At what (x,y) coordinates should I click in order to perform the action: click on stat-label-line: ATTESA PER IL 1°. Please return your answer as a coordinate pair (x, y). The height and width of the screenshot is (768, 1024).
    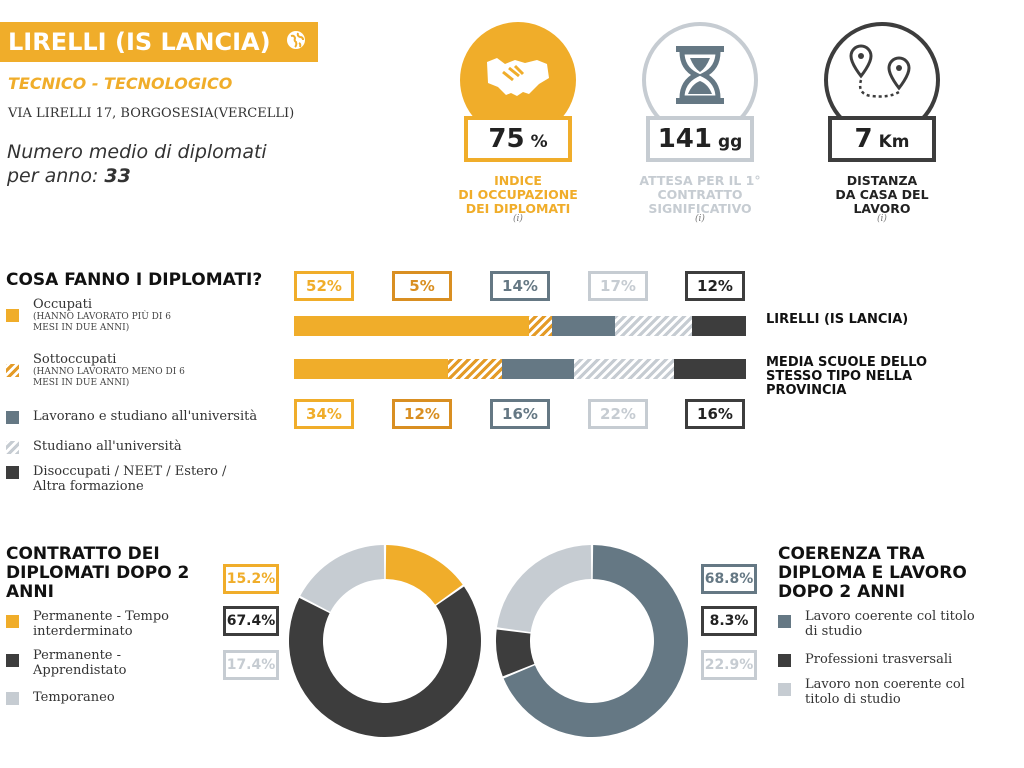
    Looking at the image, I should click on (700, 180).